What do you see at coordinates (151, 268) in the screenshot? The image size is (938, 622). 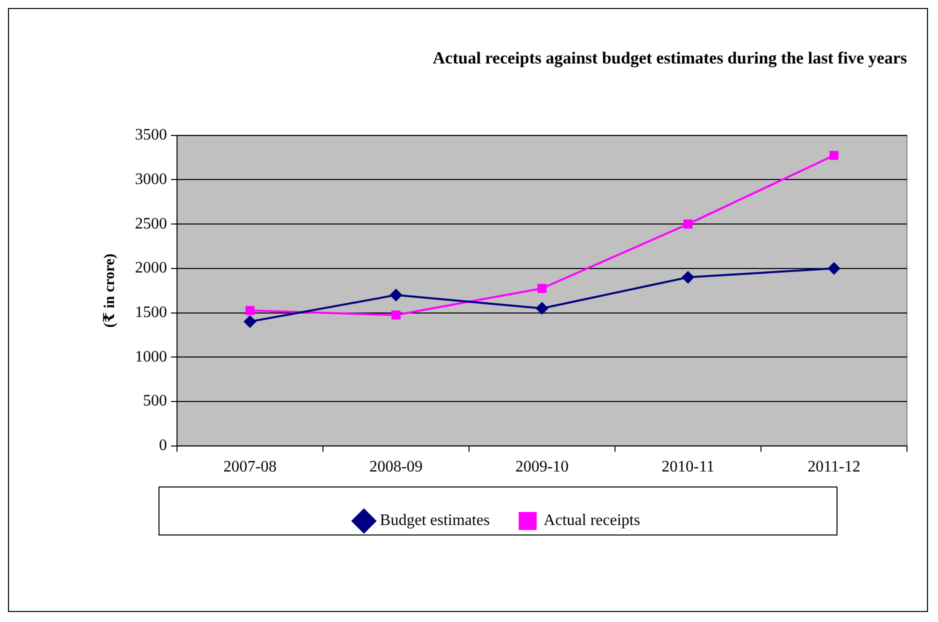 I see `y-tick-label: 2000` at bounding box center [151, 268].